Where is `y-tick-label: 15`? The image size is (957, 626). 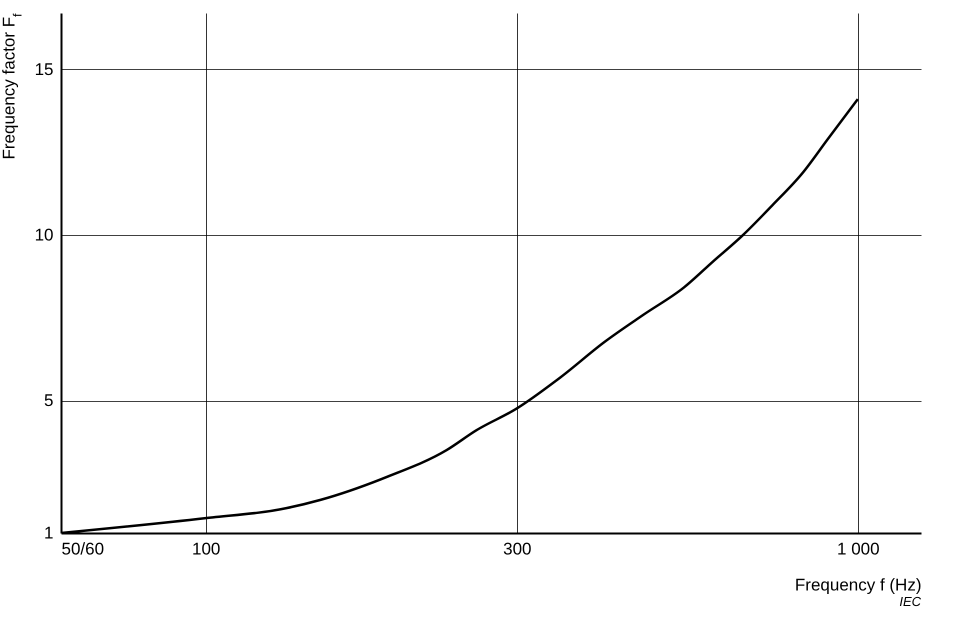
y-tick-label: 15 is located at coordinates (44, 69).